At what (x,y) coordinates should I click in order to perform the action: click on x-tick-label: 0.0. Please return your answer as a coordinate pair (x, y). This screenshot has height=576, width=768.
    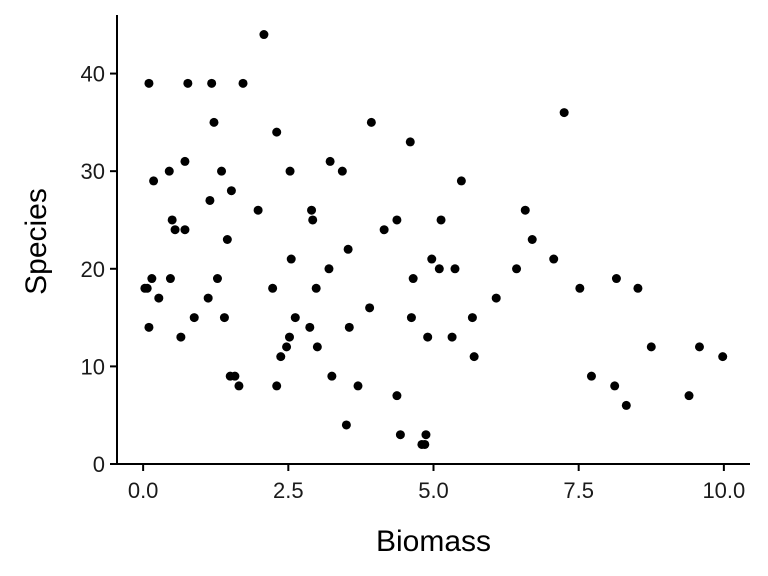
    Looking at the image, I should click on (143, 490).